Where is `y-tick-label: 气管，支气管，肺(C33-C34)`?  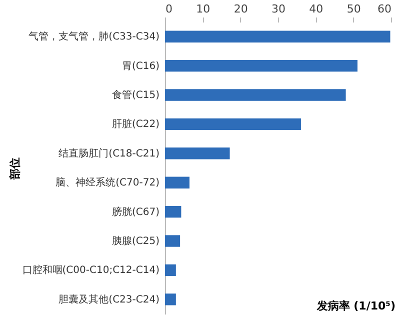 y-tick-label: 气管，支气管，肺(C33-C34) is located at coordinates (94, 36).